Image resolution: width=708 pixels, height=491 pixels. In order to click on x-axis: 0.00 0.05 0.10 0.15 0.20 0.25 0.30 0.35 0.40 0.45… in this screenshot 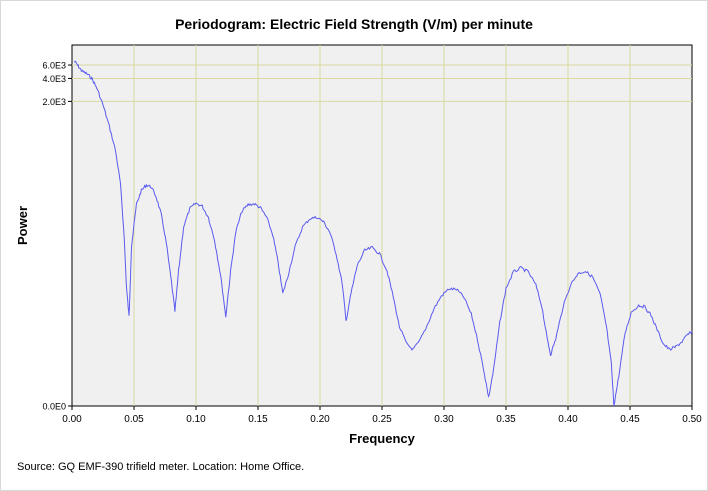, I will do `click(382, 415)`.